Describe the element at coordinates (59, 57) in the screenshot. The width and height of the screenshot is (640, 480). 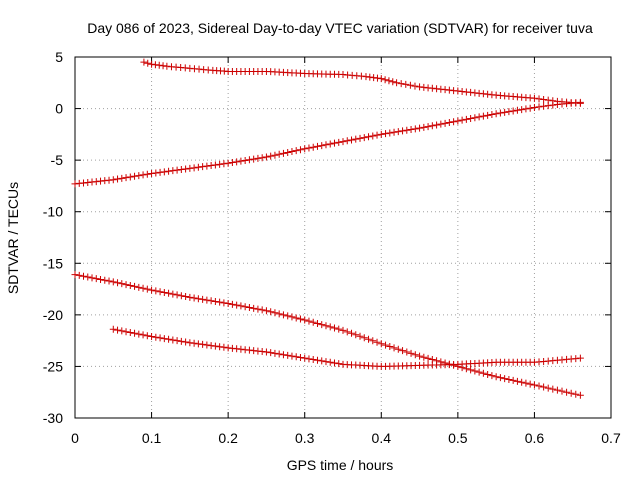
I see `y-tick-label: 5` at that location.